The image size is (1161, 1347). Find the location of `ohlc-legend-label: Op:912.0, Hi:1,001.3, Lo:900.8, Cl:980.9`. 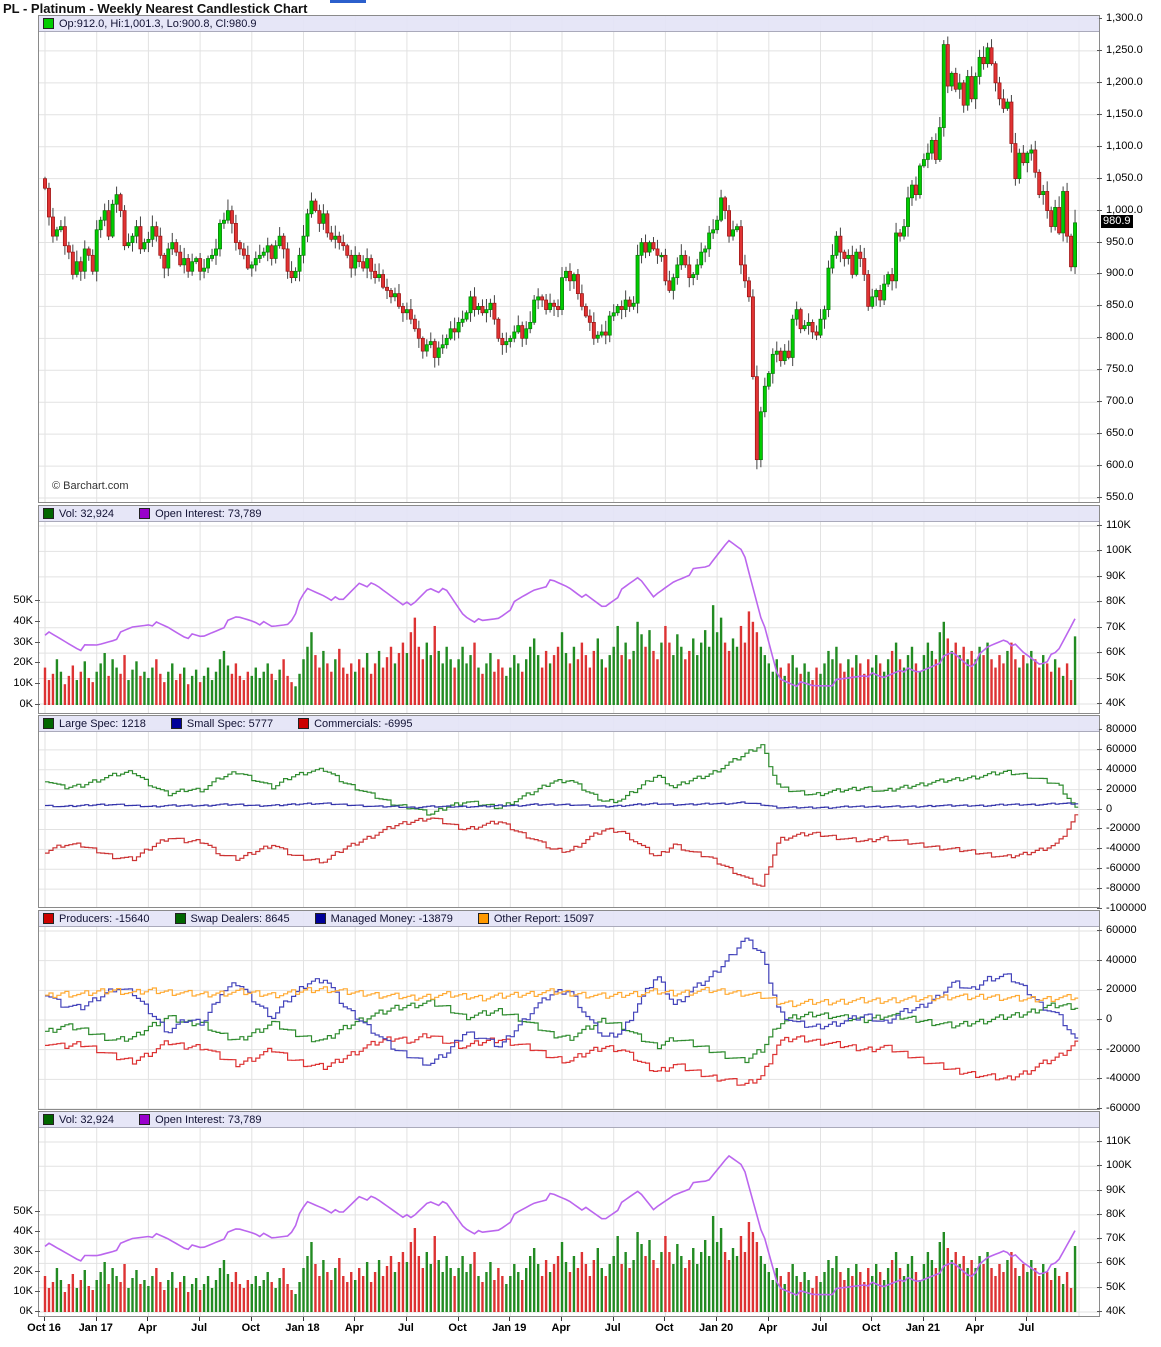

ohlc-legend-label: Op:912.0, Hi:1,001.3, Lo:900.8, Cl:980.9 is located at coordinates (158, 23).